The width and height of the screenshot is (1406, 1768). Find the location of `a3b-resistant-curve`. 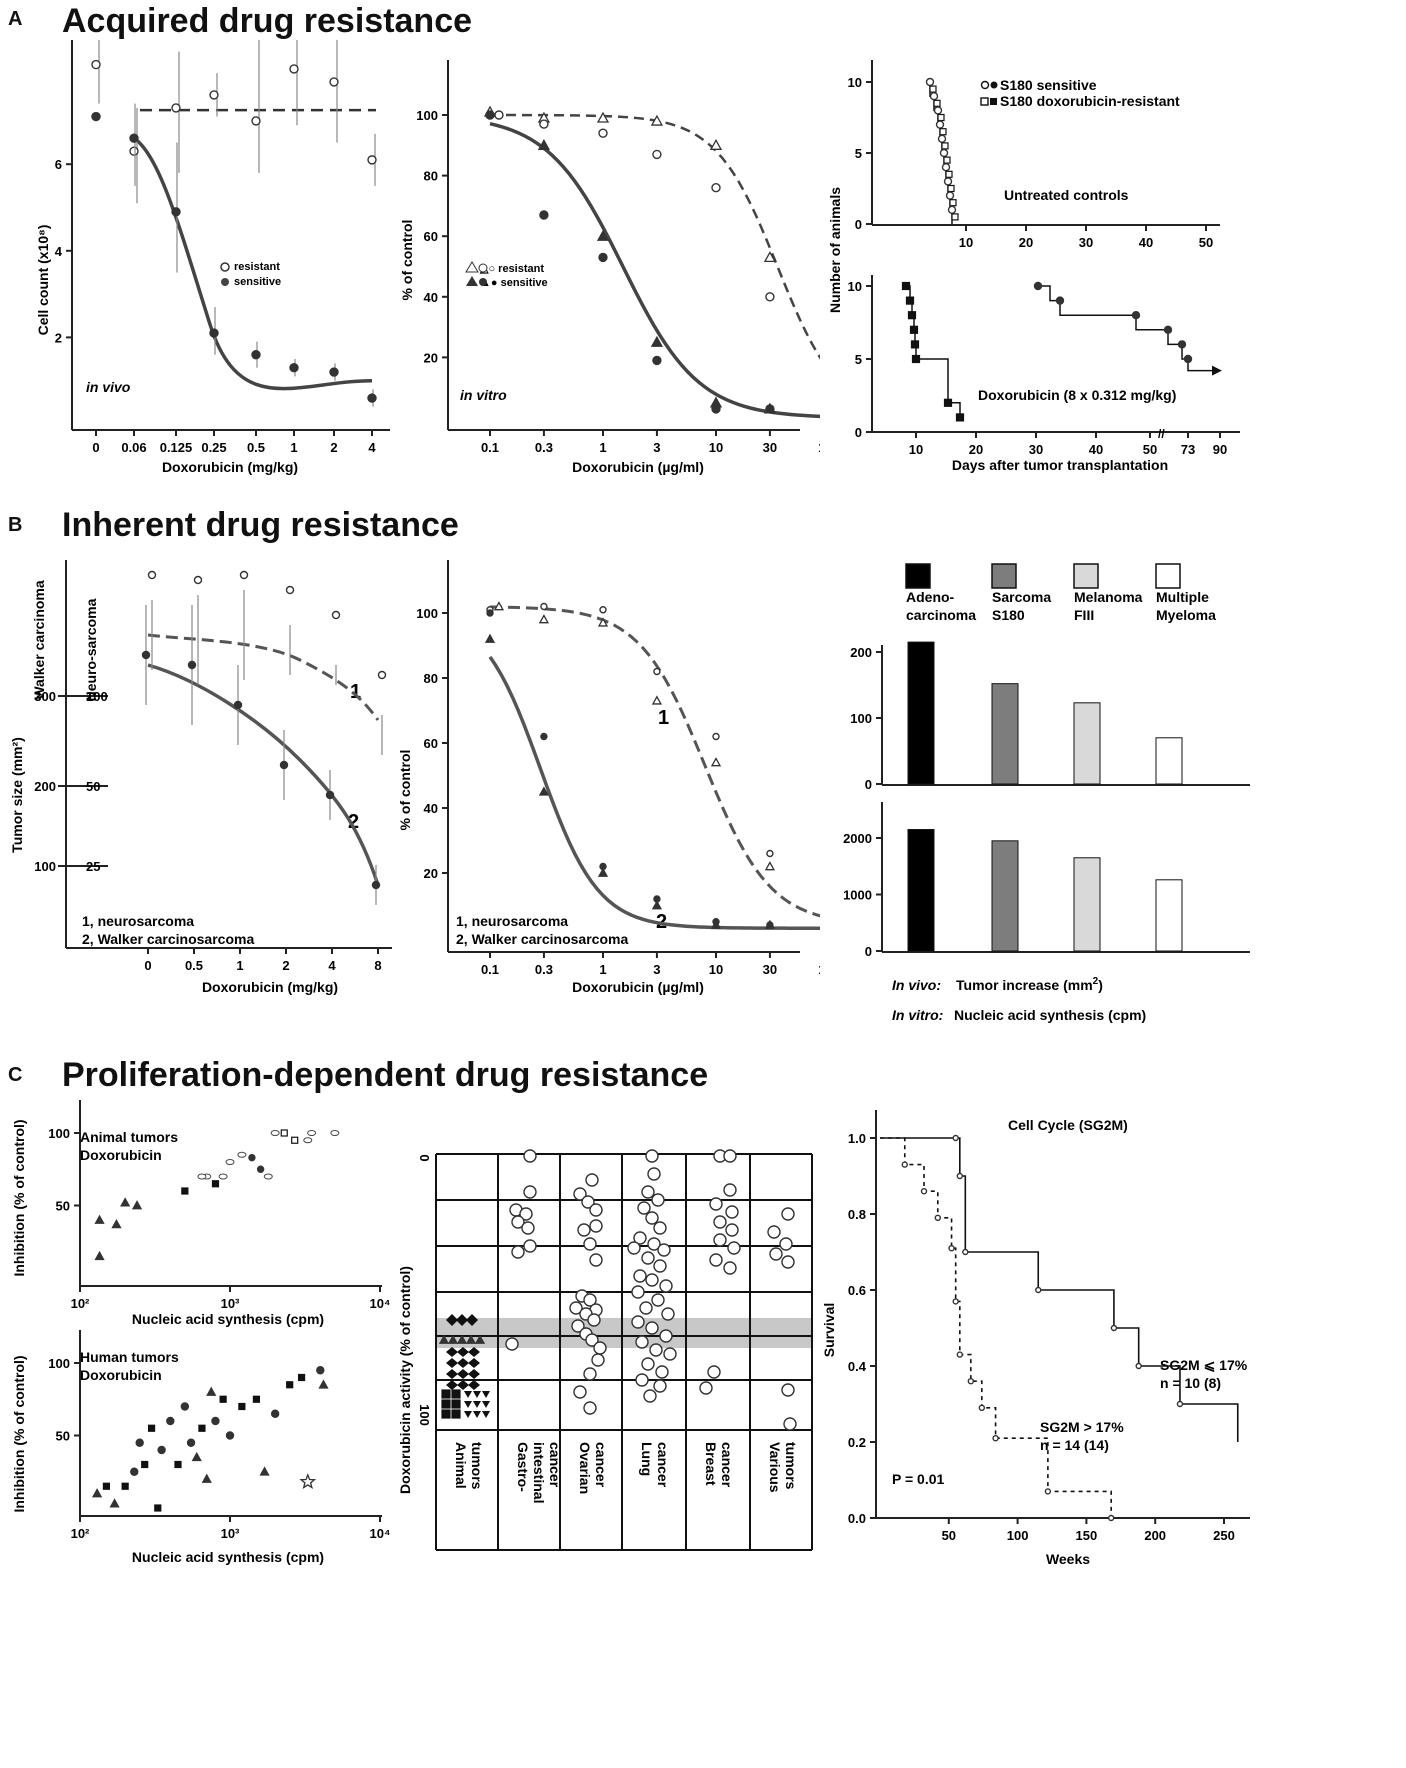

a3b-resistant-curve is located at coordinates (933, 351).